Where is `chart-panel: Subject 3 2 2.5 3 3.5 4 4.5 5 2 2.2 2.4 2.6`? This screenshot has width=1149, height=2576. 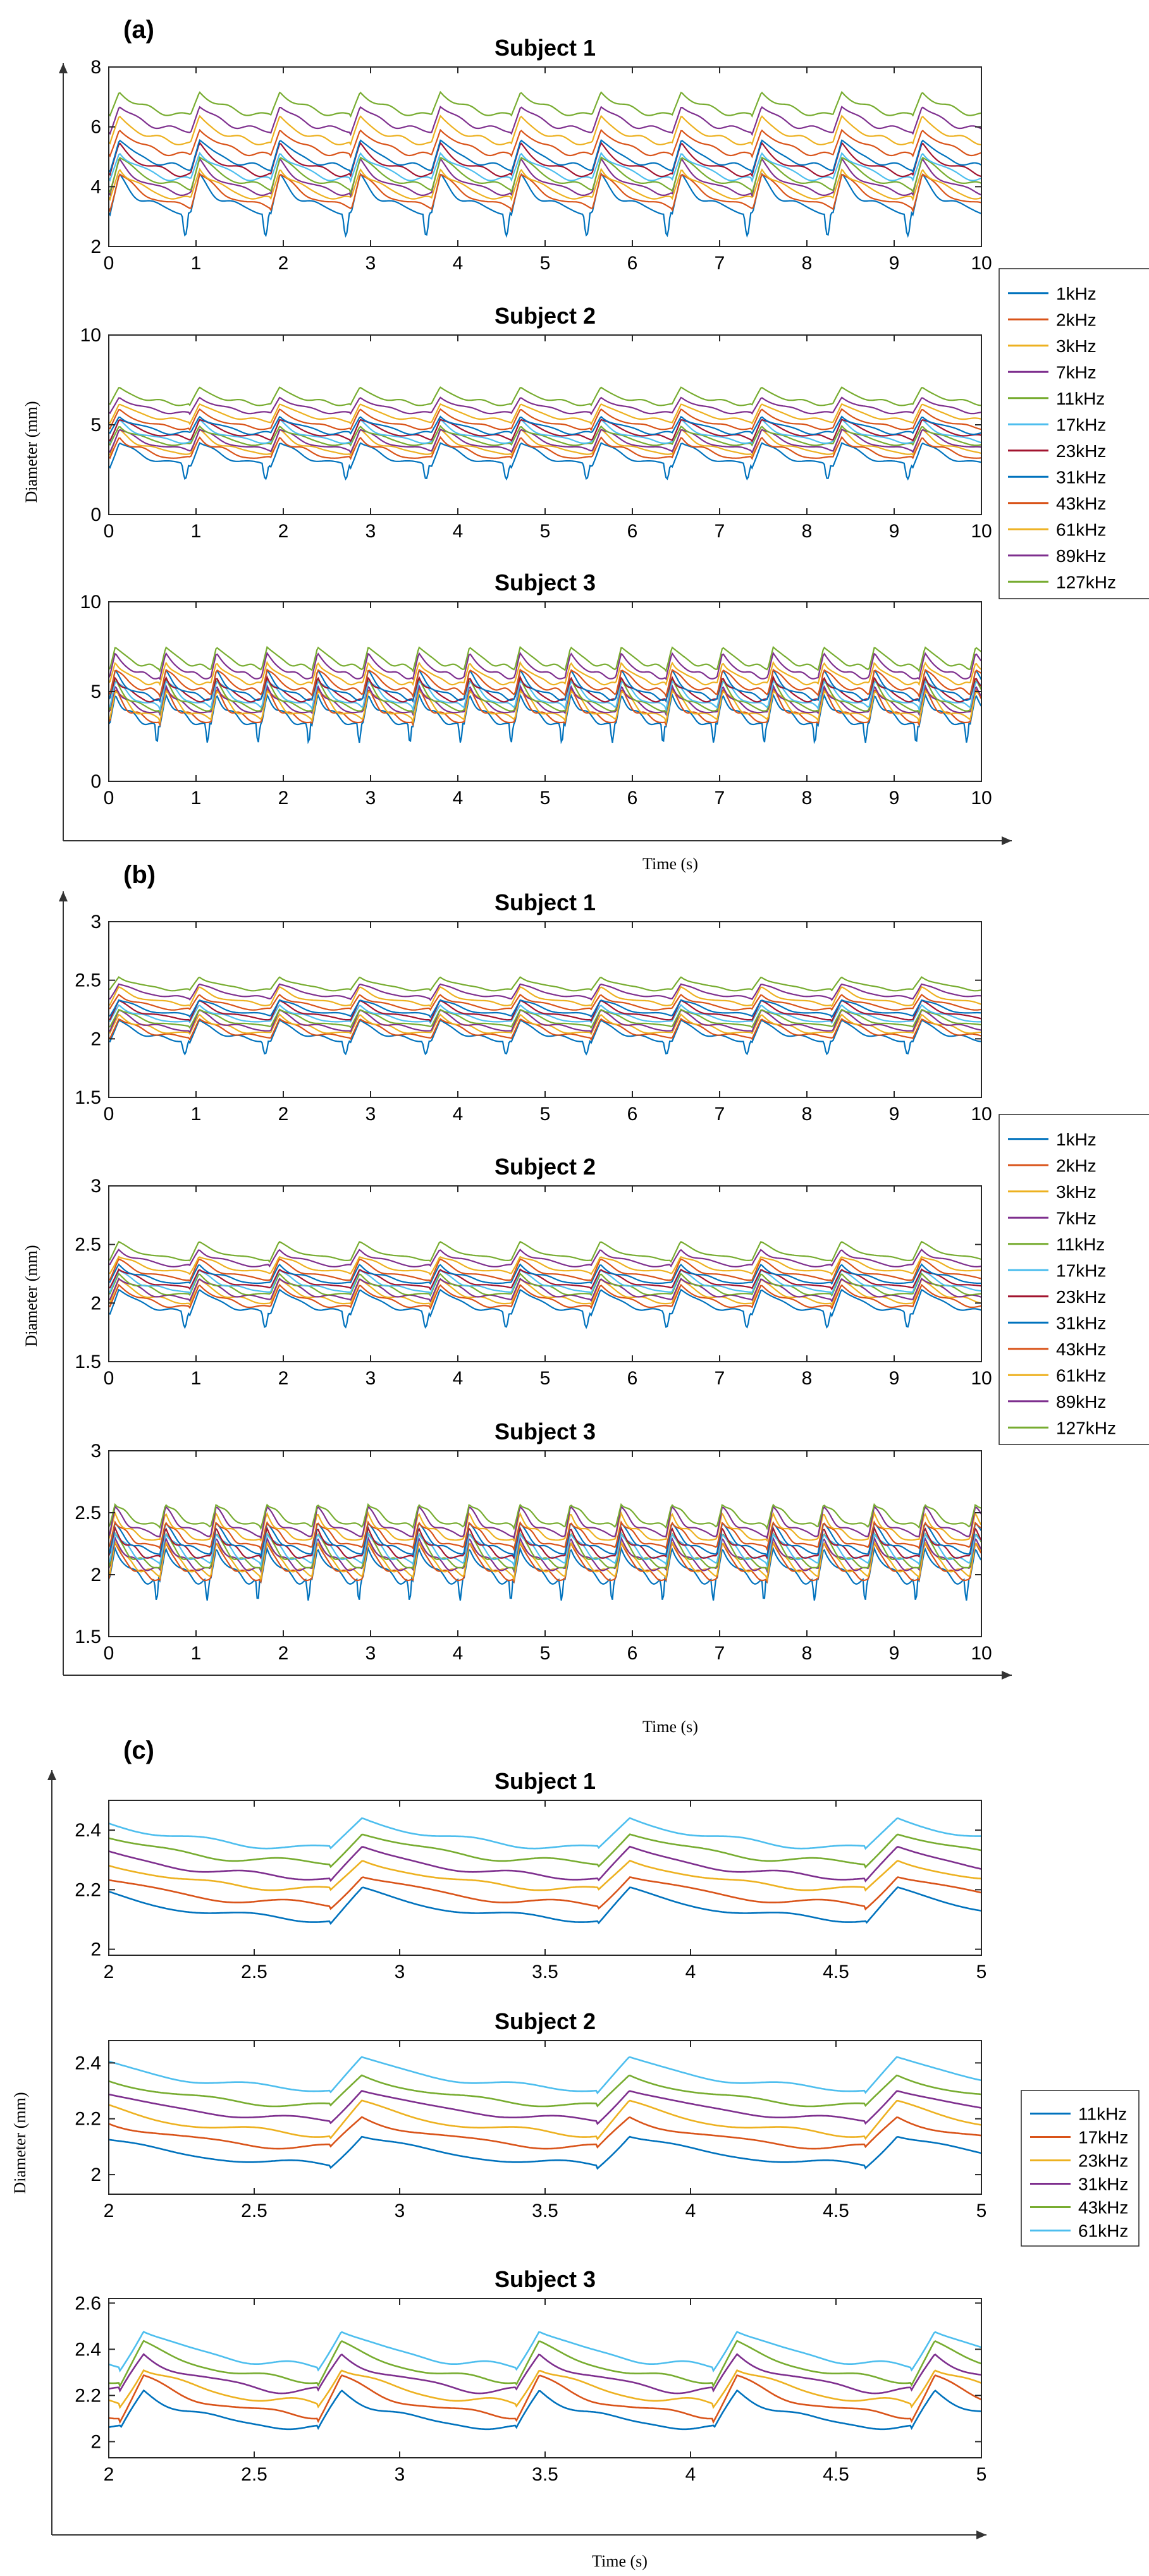 chart-panel: Subject 3 2 2.5 3 3.5 4 4.5 5 2 2.2 2.4 2.6 is located at coordinates (530, 2375).